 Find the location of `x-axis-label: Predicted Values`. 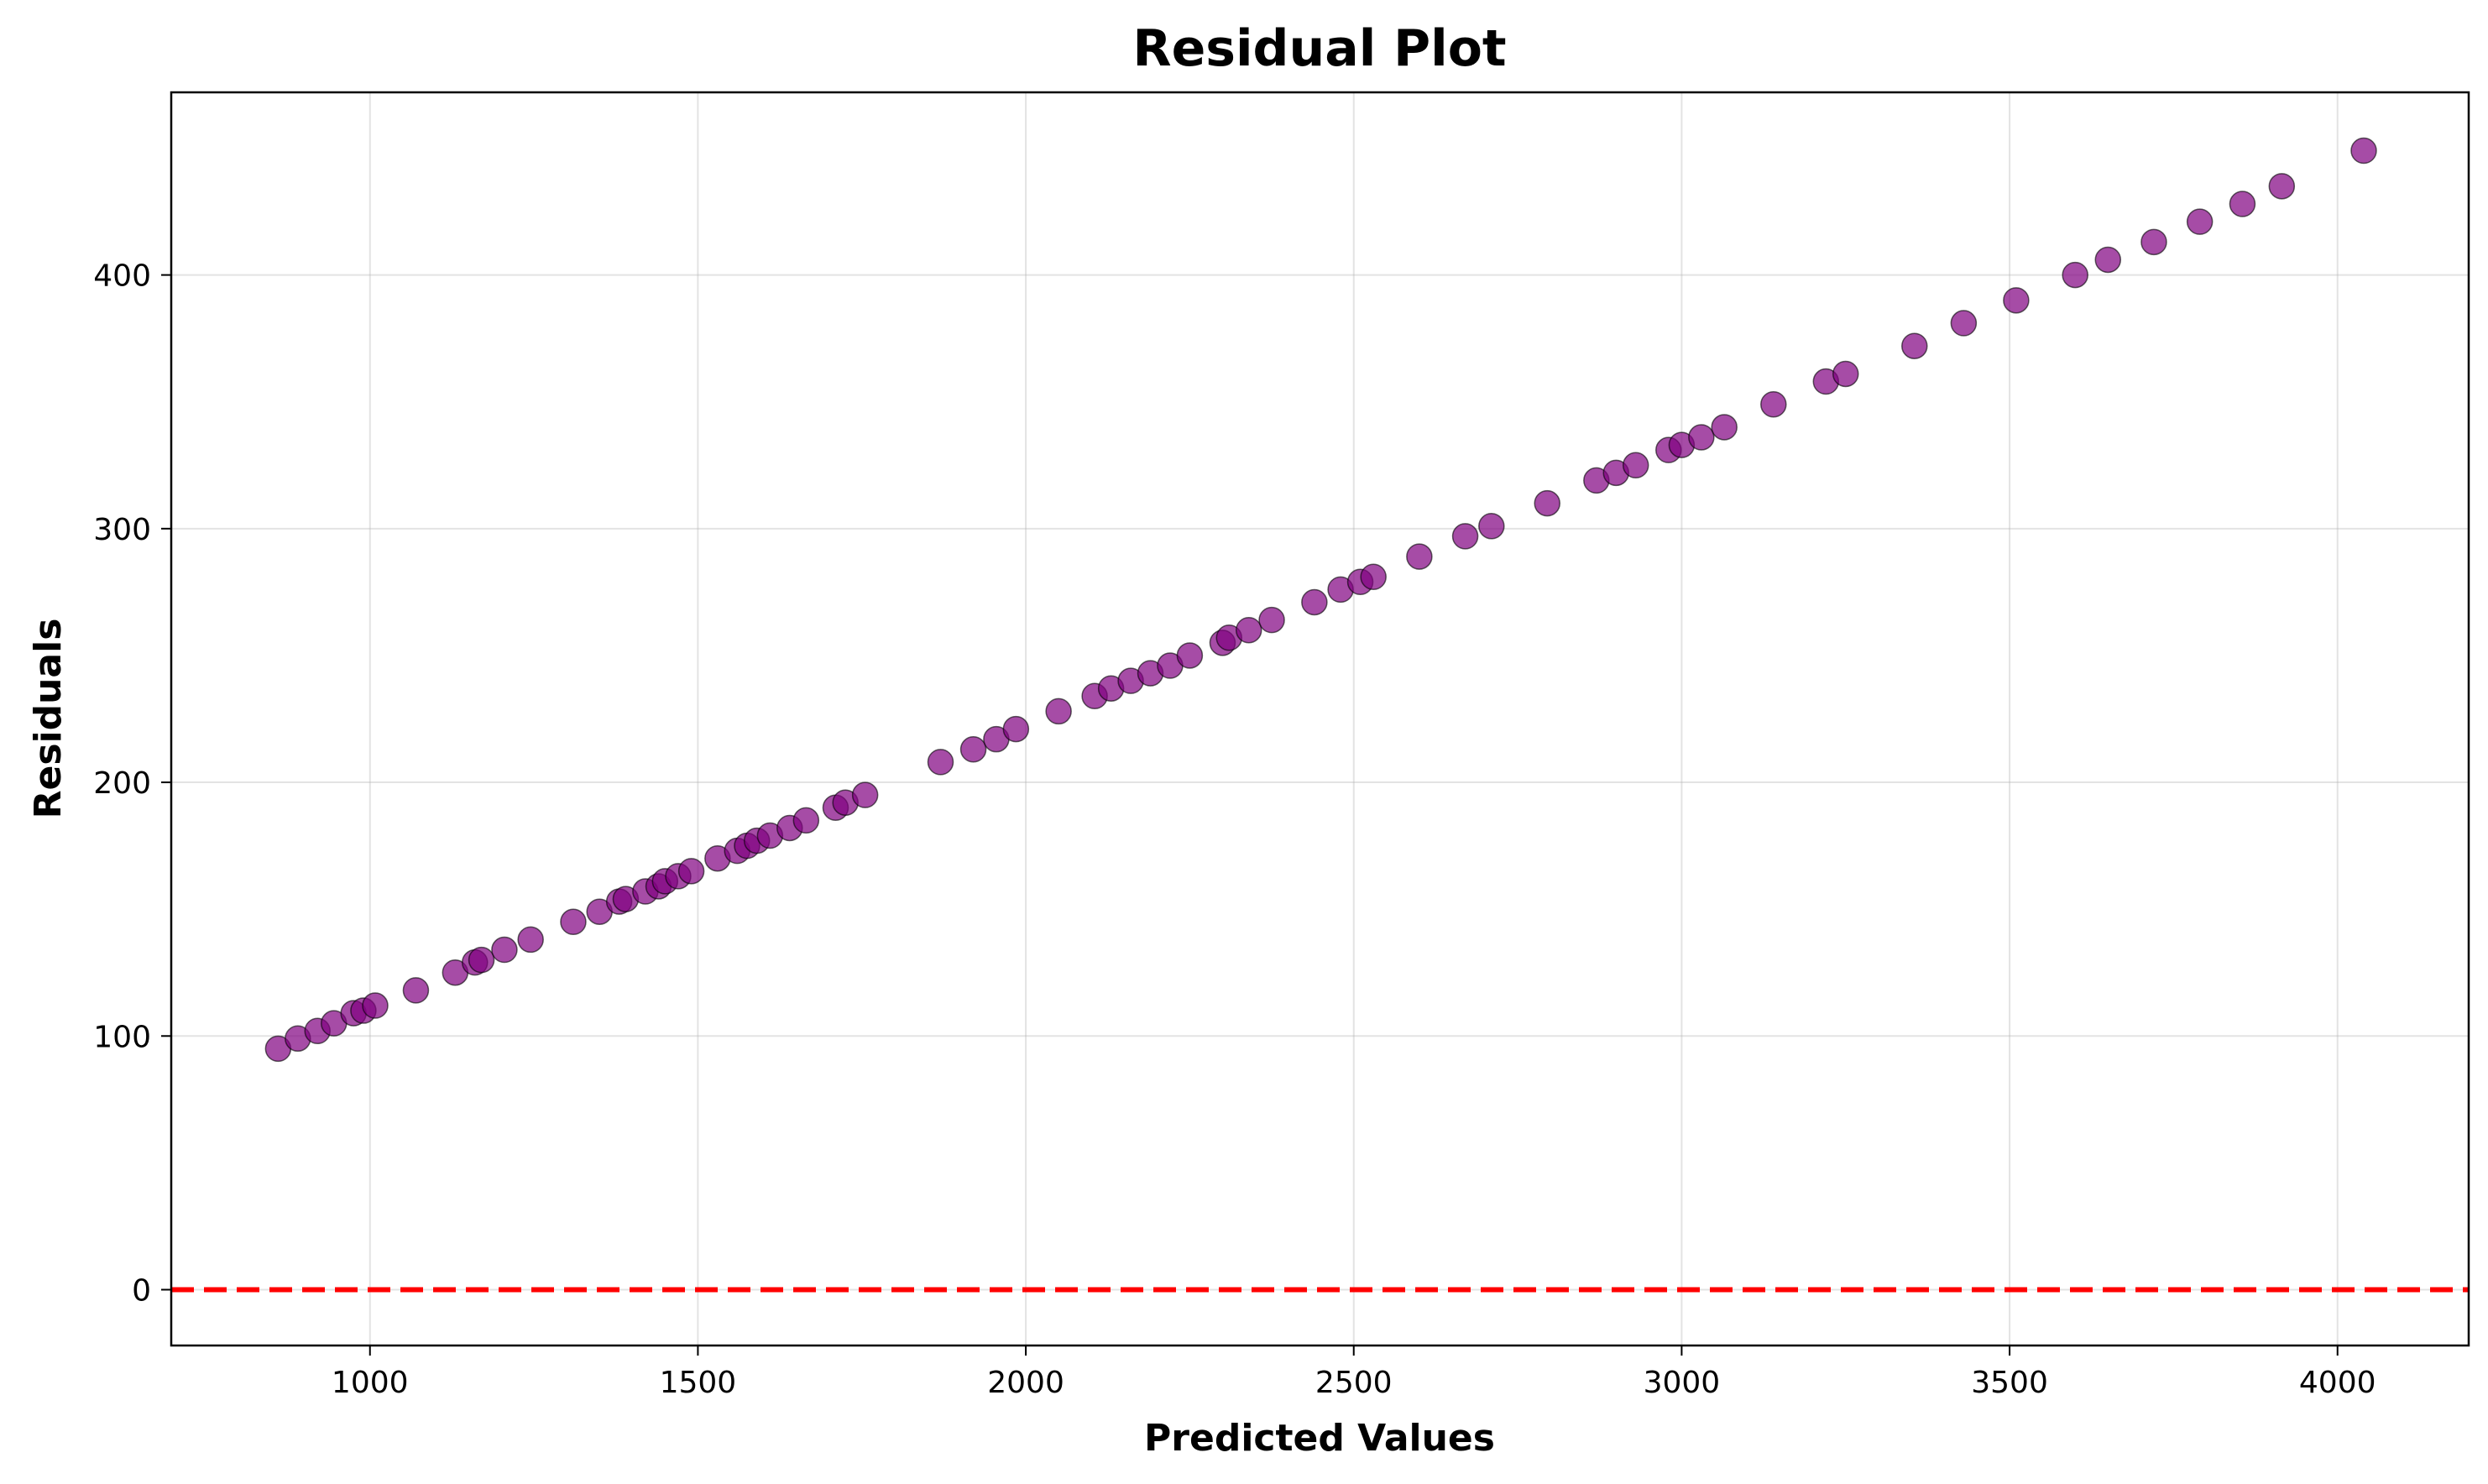

x-axis-label: Predicted Values is located at coordinates (1319, 1438).